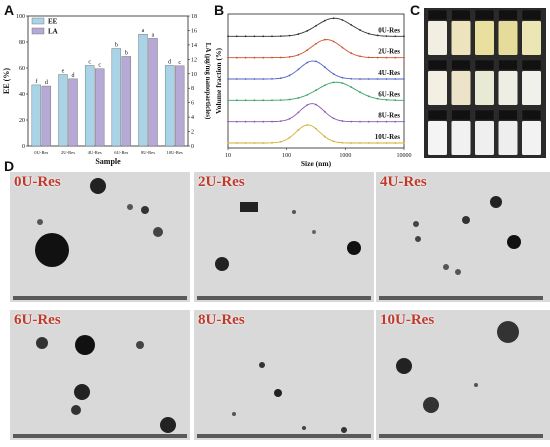 This screenshot has height=447, width=550. I want to click on series-label: 4U-Res, so click(389, 73).